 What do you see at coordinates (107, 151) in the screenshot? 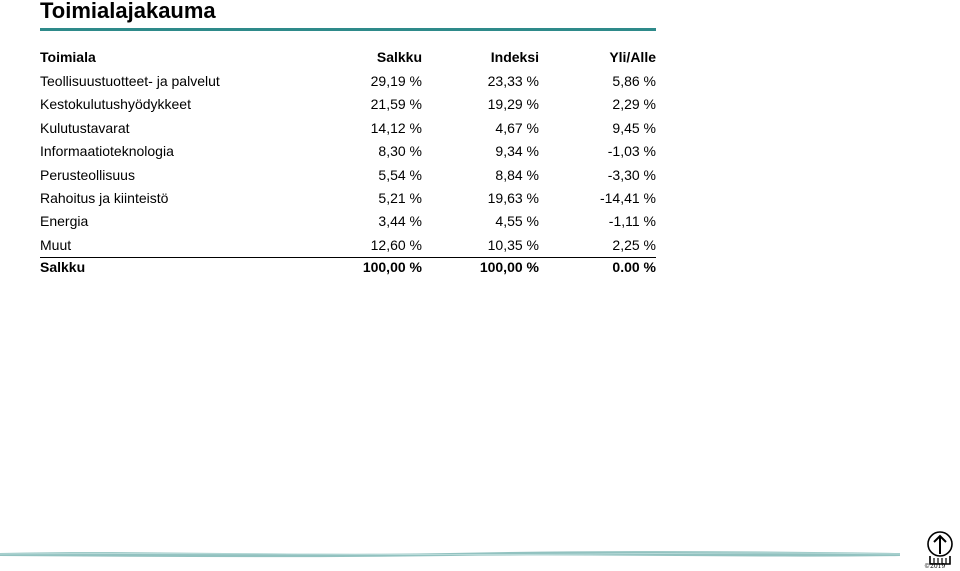
I see `cell-sector: Informaatioteknologia` at bounding box center [107, 151].